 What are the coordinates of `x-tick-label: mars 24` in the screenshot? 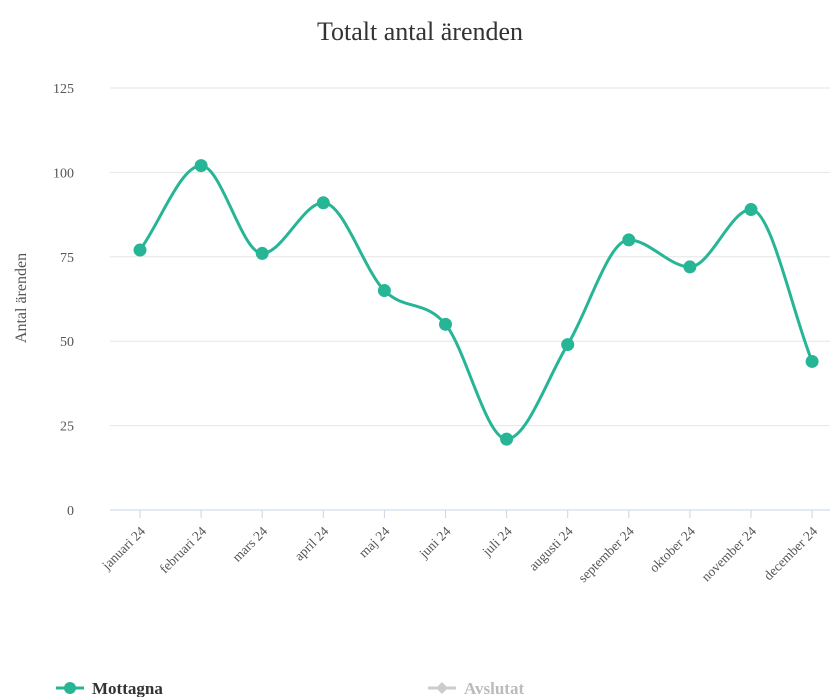 It's located at (249, 543).